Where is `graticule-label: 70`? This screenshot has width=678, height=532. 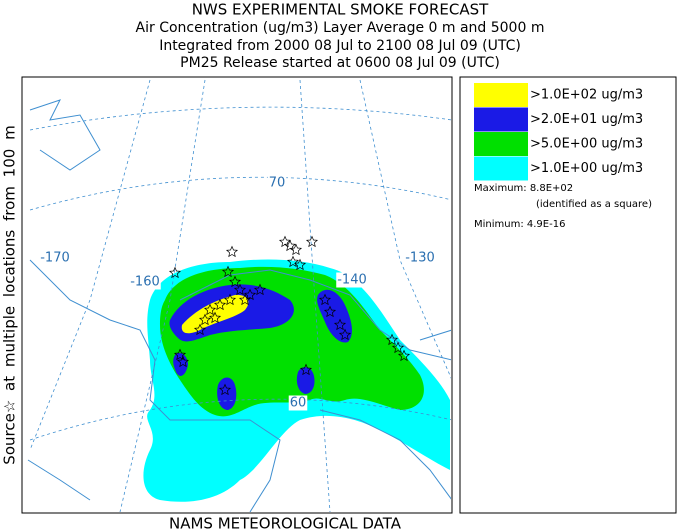
graticule-label: 70 is located at coordinates (277, 183).